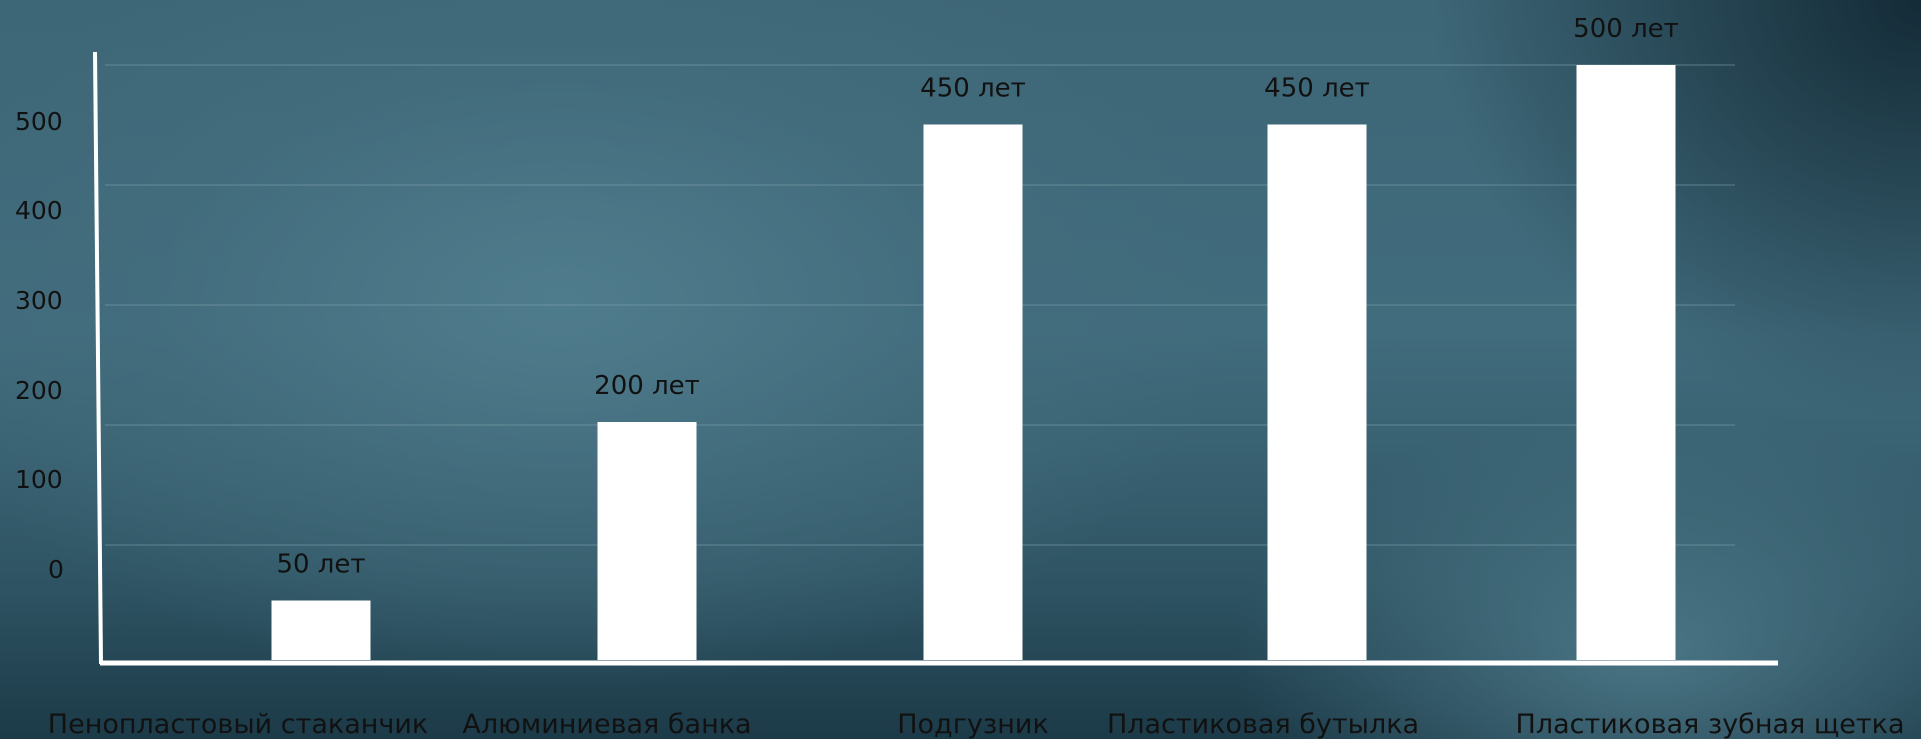  I want to click on y-tick-label: 200, so click(39, 390).